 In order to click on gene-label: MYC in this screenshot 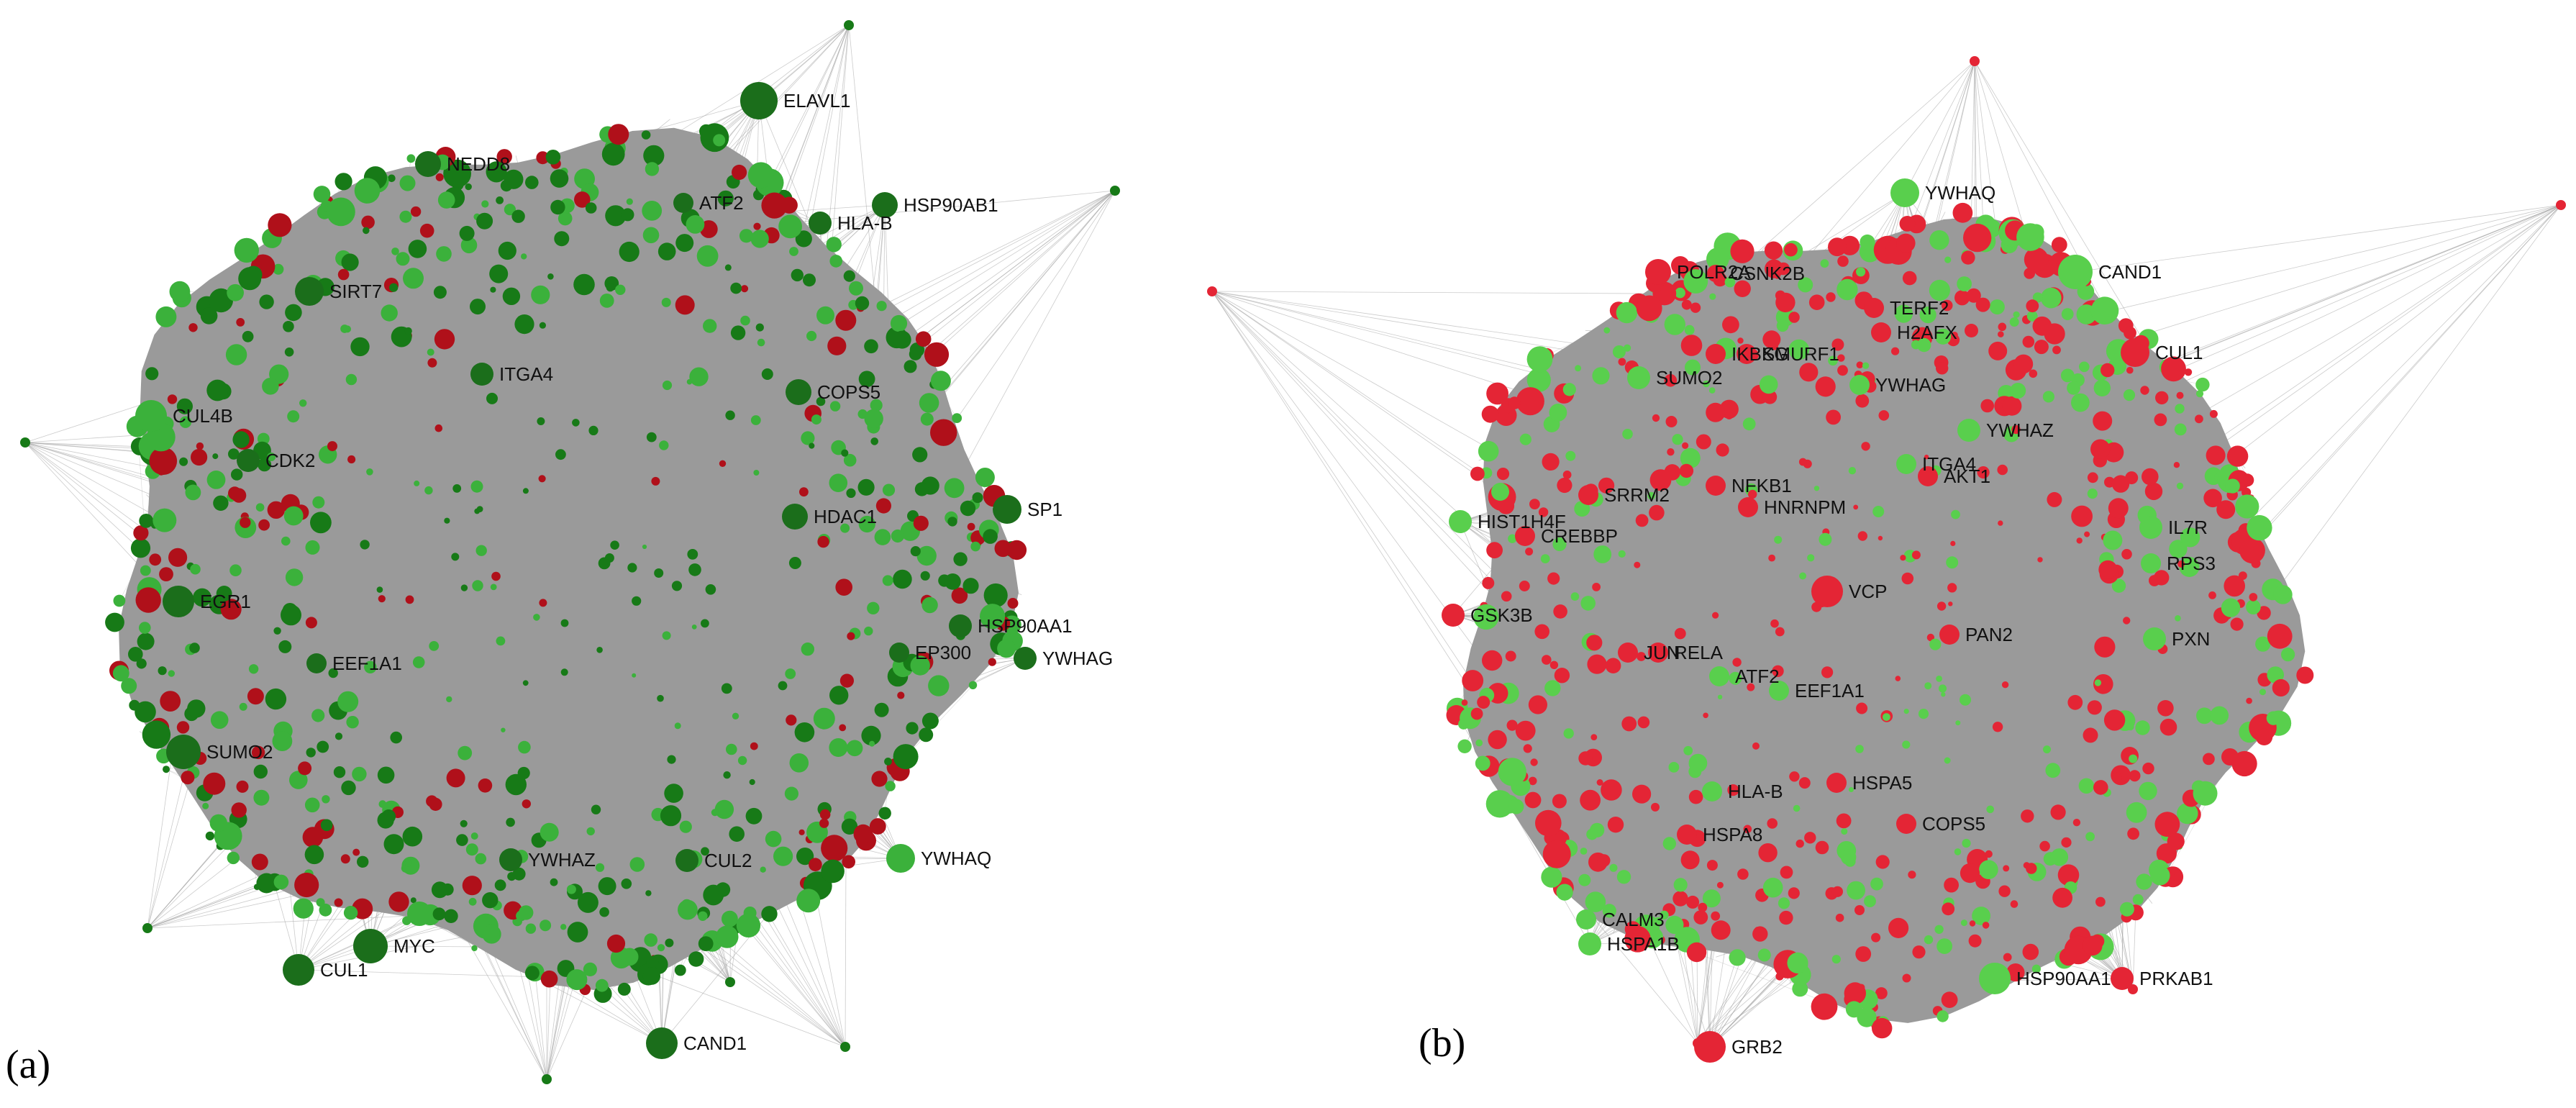, I will do `click(414, 946)`.